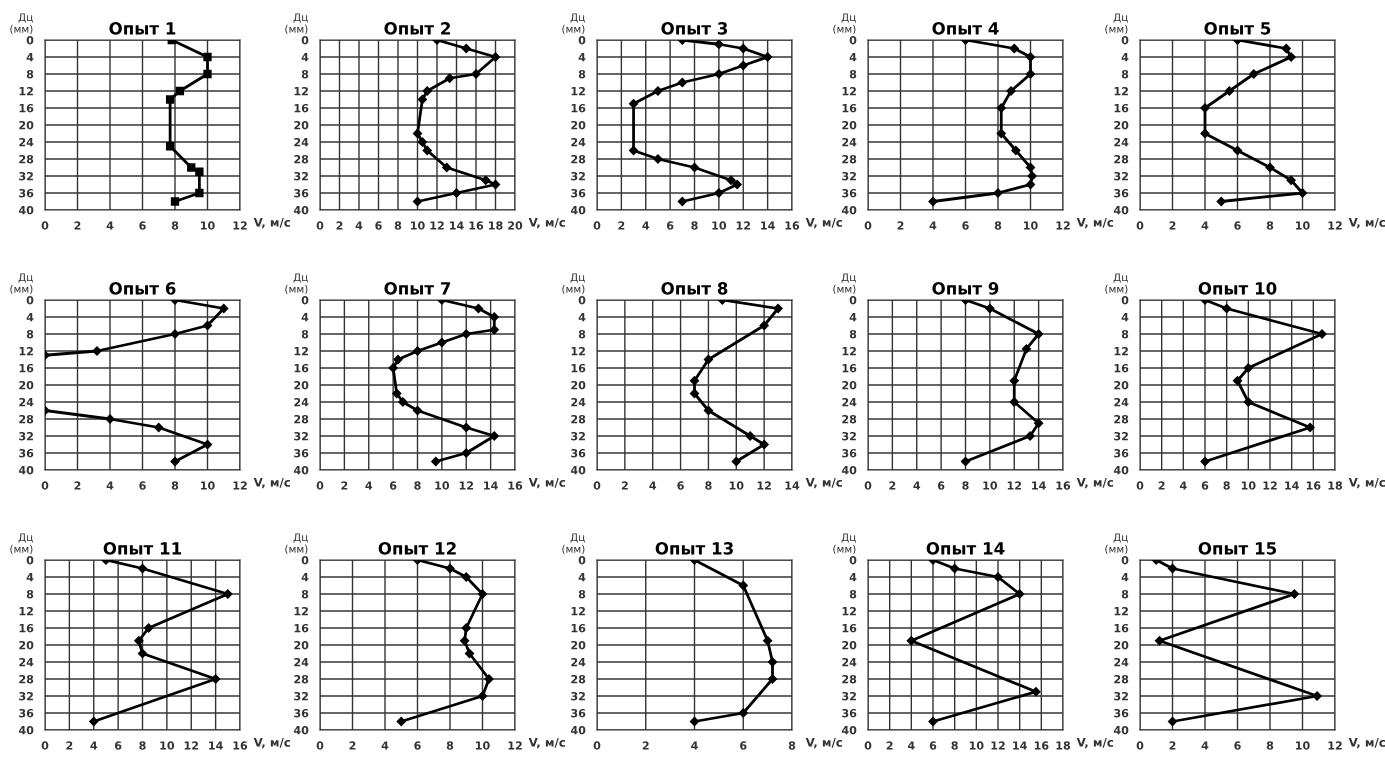 The image size is (1385, 760). I want to click on y-tick-label: 36, so click(301, 453).